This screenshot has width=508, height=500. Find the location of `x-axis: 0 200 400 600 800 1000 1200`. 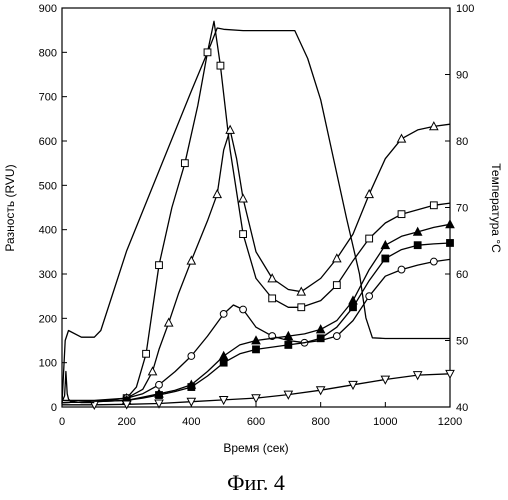

x-axis: 0 200 400 600 800 1000 1200 is located at coordinates (260, 415).